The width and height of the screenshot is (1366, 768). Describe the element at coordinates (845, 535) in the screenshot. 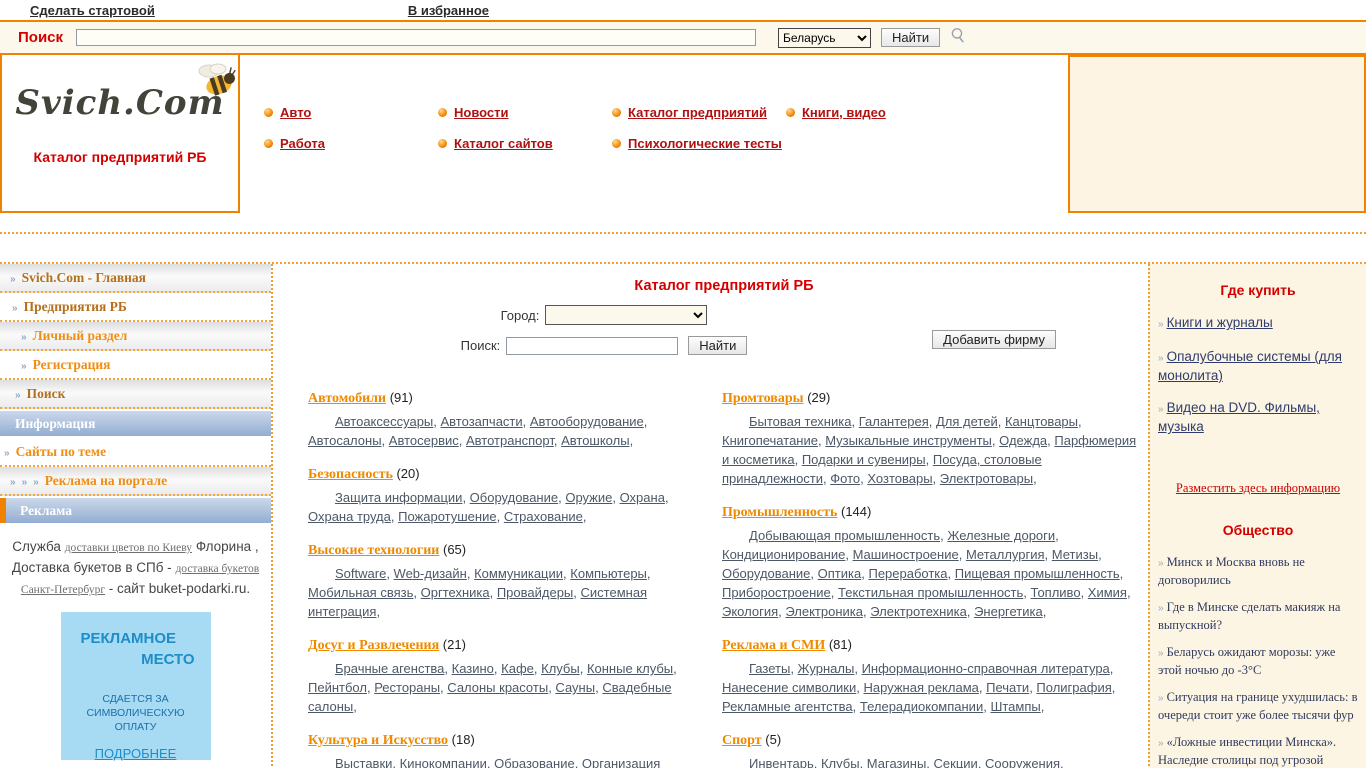

I see `subcategory-link: Добывающая промышленность` at that location.